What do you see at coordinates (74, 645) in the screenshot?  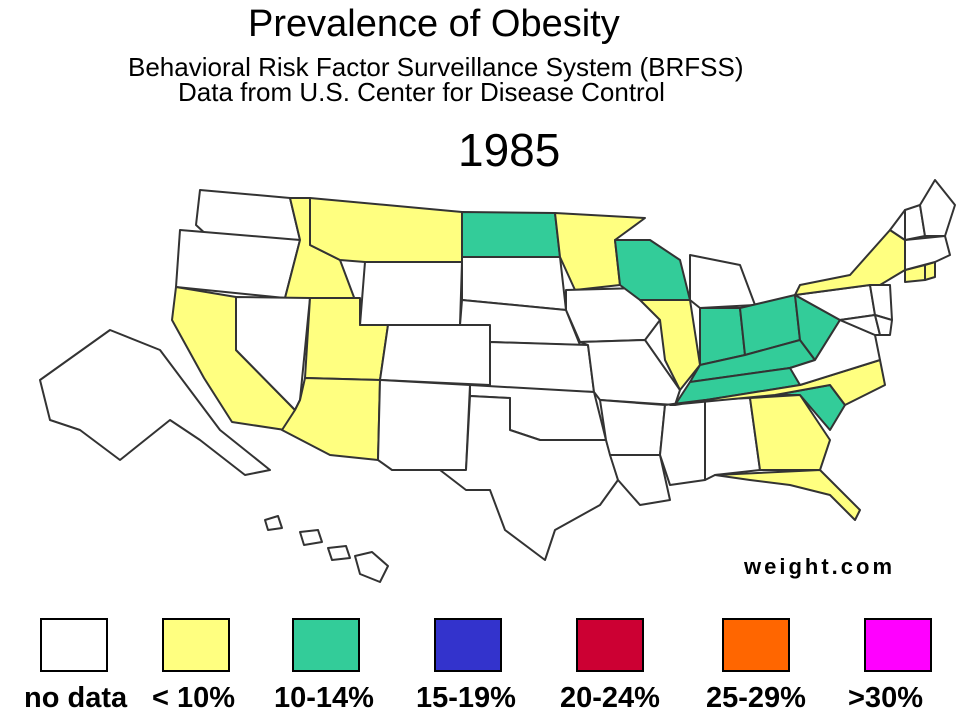 I see `legend-swatch-no-data` at bounding box center [74, 645].